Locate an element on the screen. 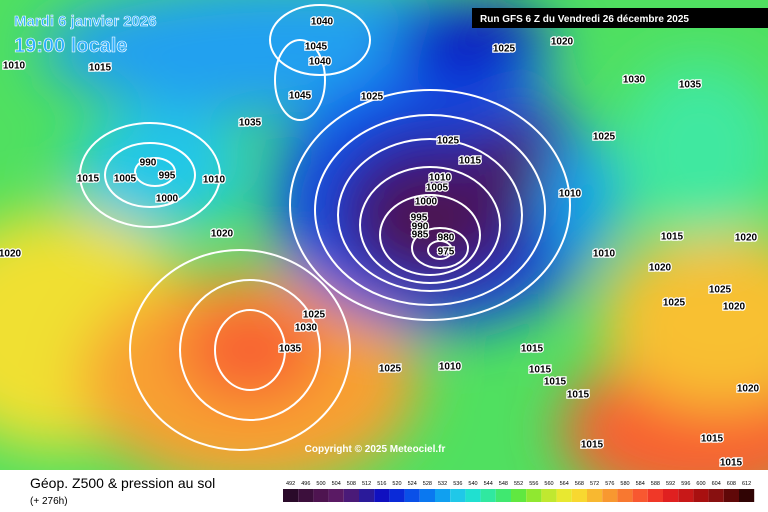 The height and width of the screenshot is (512, 768). isobar-label: 1040 is located at coordinates (320, 62).